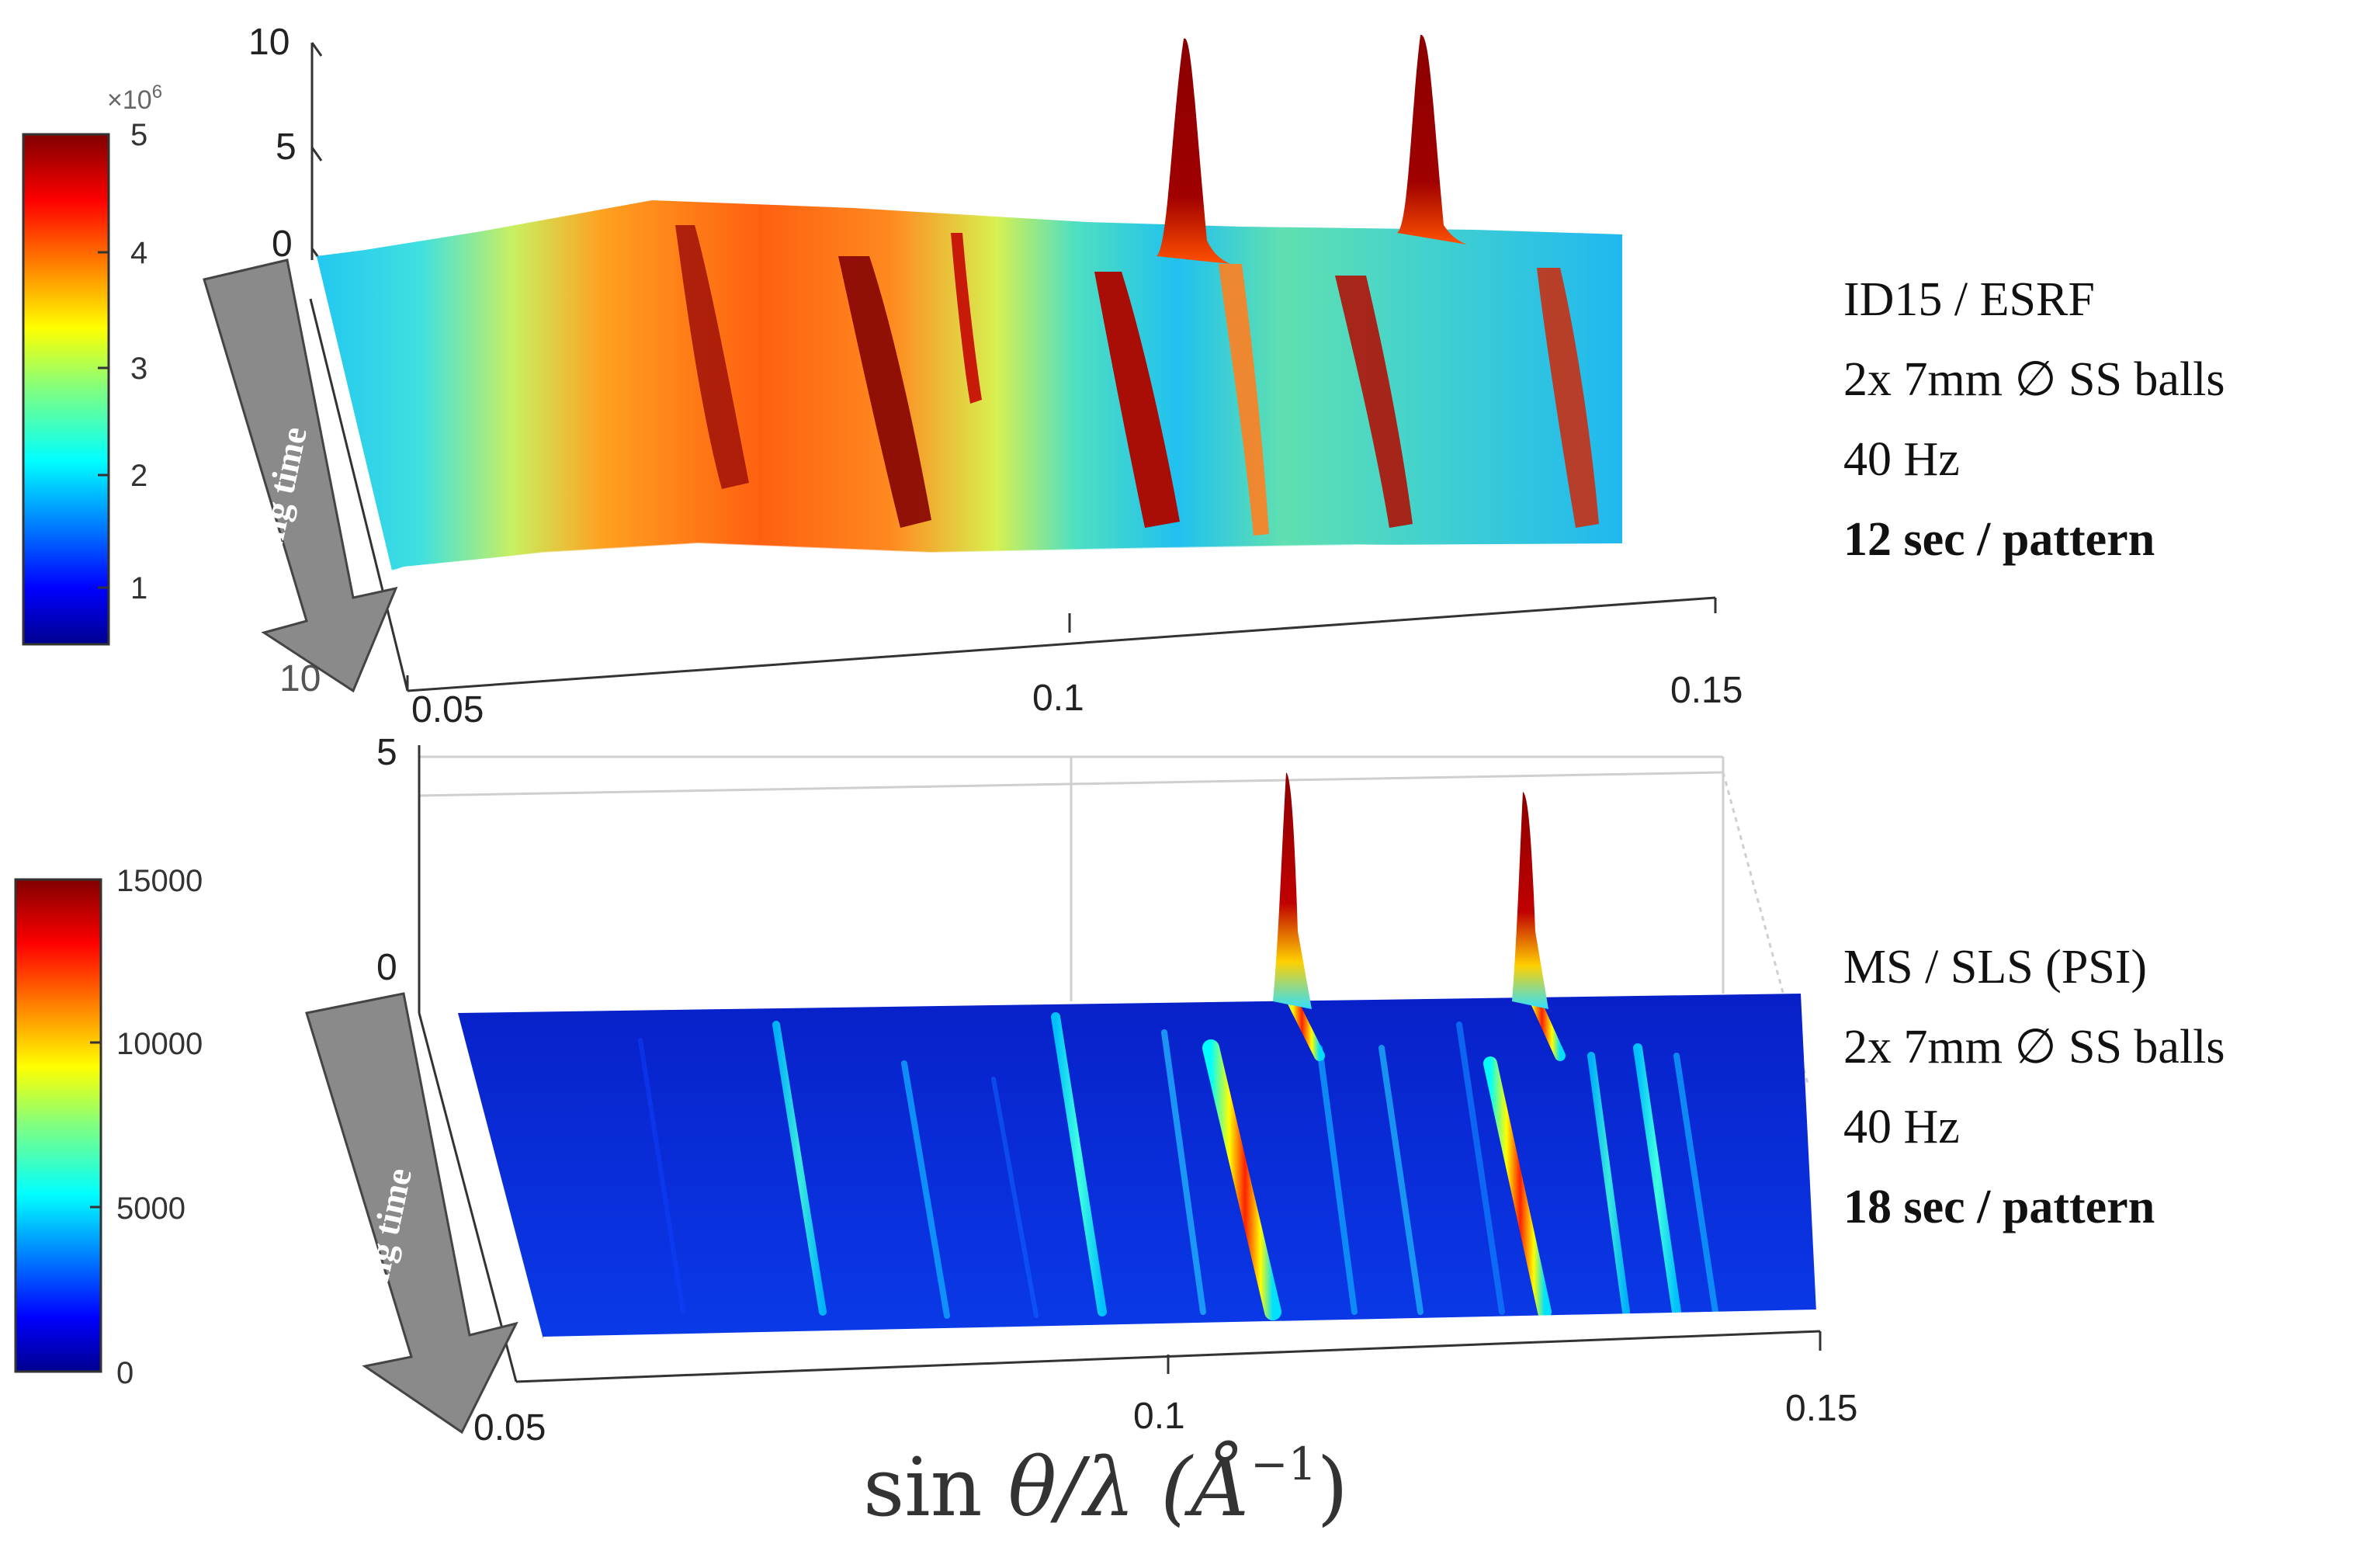 This screenshot has width=2372, height=1568. Describe the element at coordinates (159, 1044) in the screenshot. I see `bottom-cbar-tick-10000: 10000` at that location.